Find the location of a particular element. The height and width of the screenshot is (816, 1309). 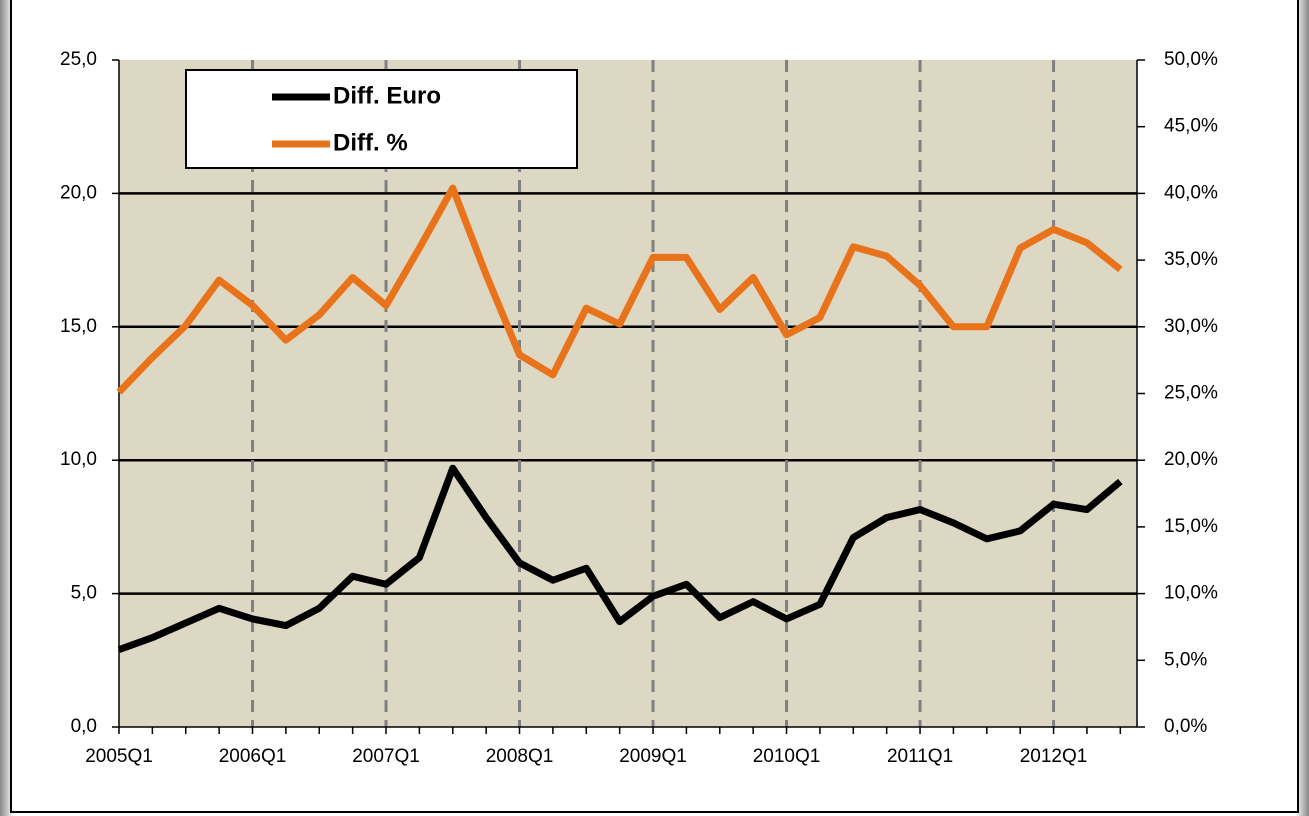

x-tick-label: 2010Q1 is located at coordinates (787, 756).